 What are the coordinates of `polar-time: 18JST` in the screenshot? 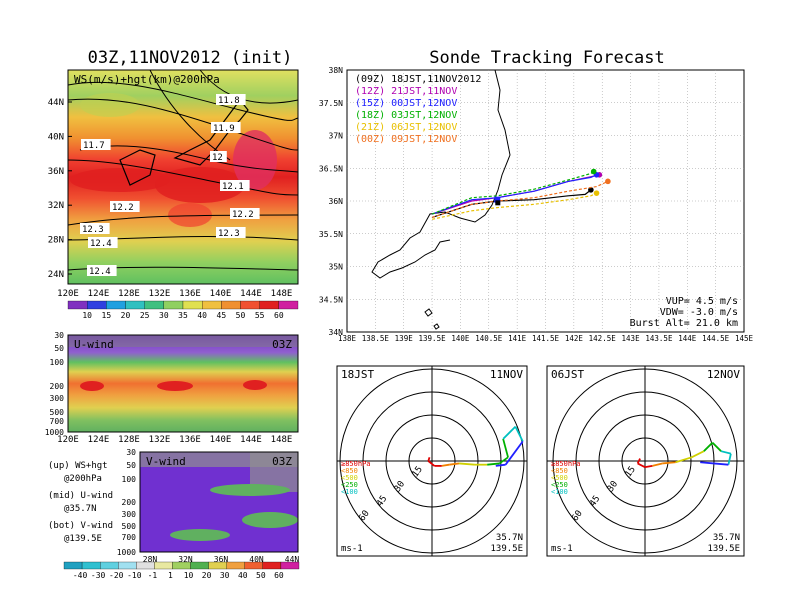 It's located at (357, 374).